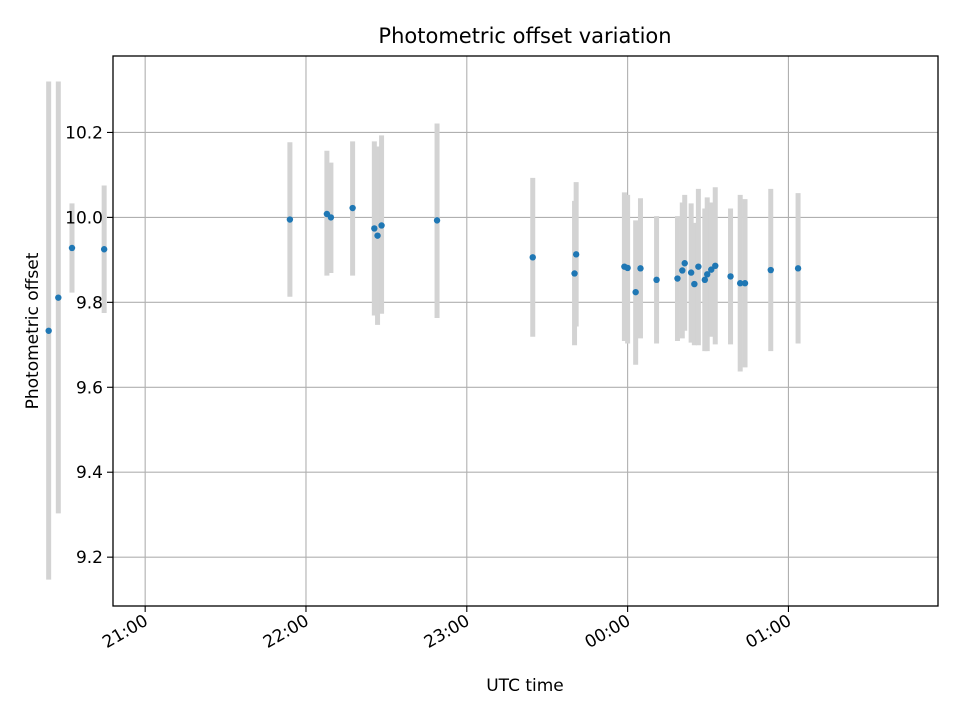  I want to click on y-tick-label: 10.2, so click(84, 133).